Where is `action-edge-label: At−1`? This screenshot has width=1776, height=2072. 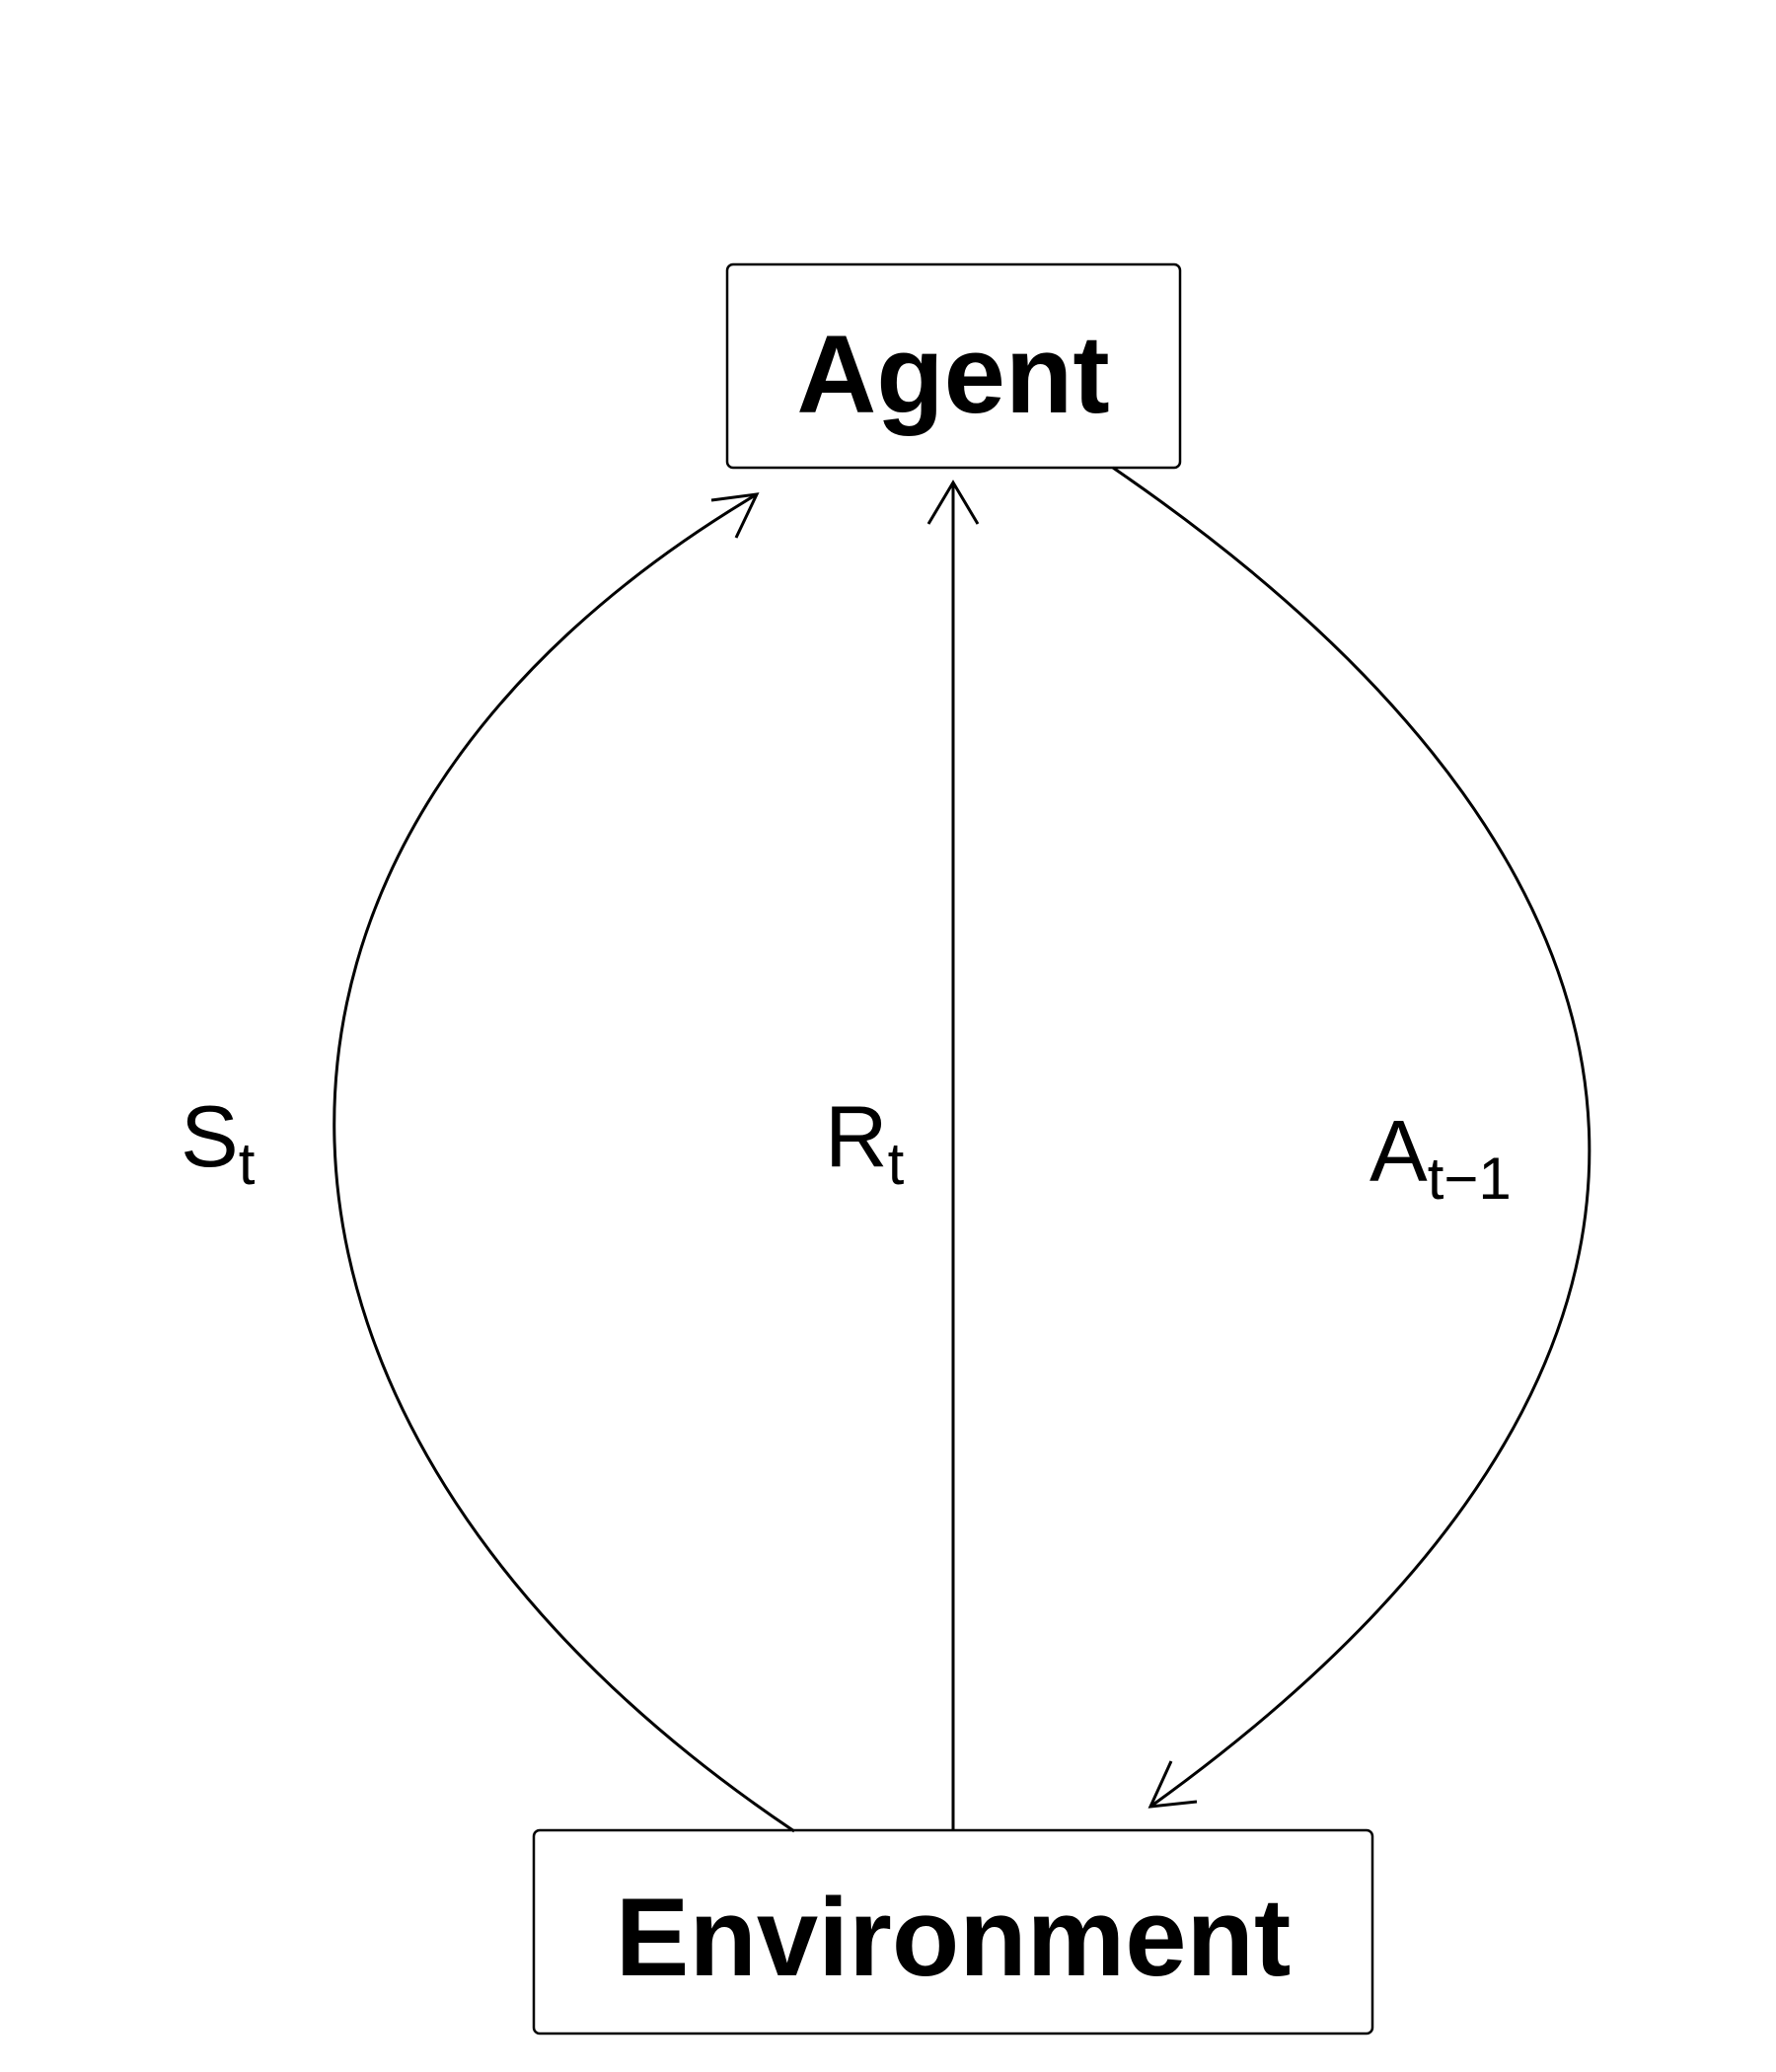 action-edge-label: At−1 is located at coordinates (1440, 1157).